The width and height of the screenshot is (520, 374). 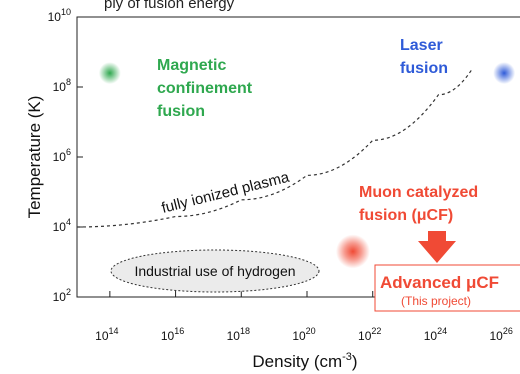 What do you see at coordinates (436, 301) in the screenshot?
I see `advanced-subtitle: (This project)` at bounding box center [436, 301].